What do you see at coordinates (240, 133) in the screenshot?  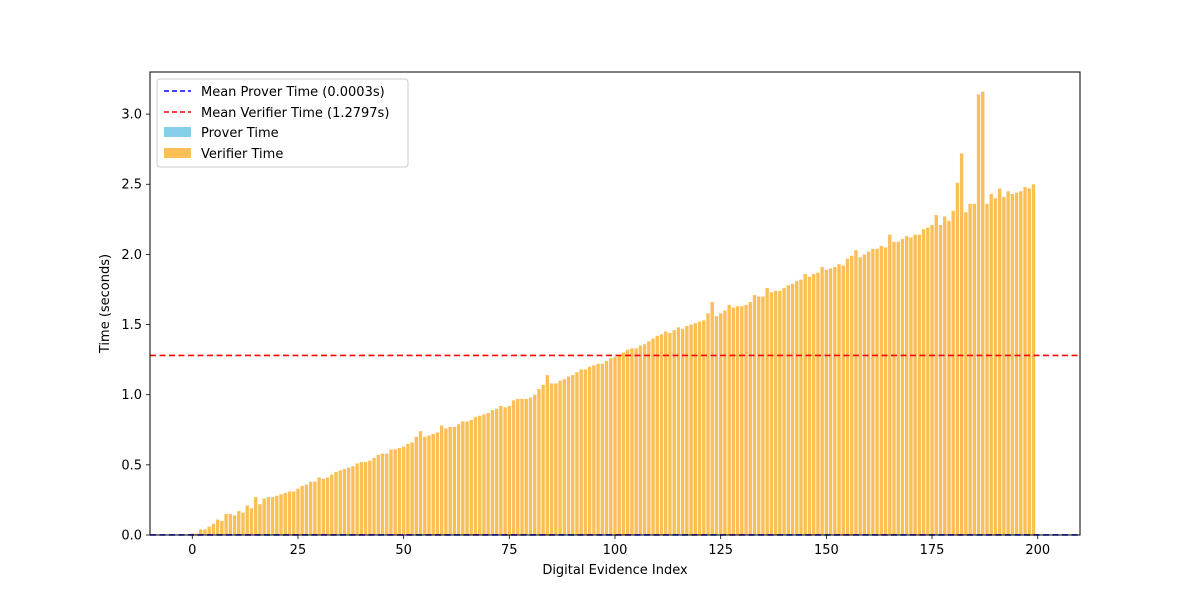 I see `legend-label-prover: Prover Time` at bounding box center [240, 133].